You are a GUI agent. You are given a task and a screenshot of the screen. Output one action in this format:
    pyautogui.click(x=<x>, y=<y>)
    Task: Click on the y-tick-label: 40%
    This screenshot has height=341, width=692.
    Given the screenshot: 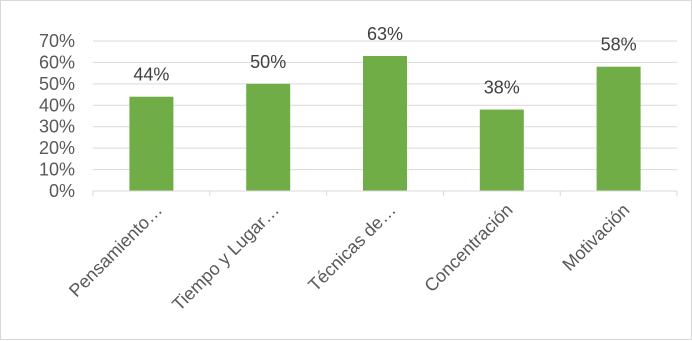 What is the action you would take?
    pyautogui.click(x=57, y=105)
    